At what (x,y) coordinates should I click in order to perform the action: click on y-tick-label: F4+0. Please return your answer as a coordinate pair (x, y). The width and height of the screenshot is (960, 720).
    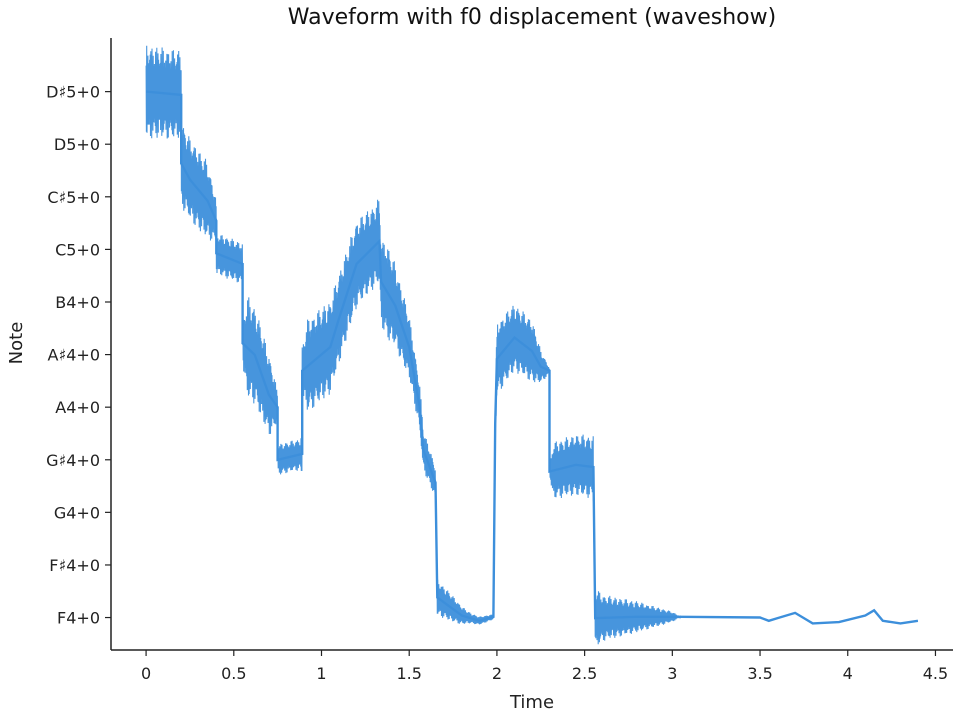
    Looking at the image, I should click on (78, 618).